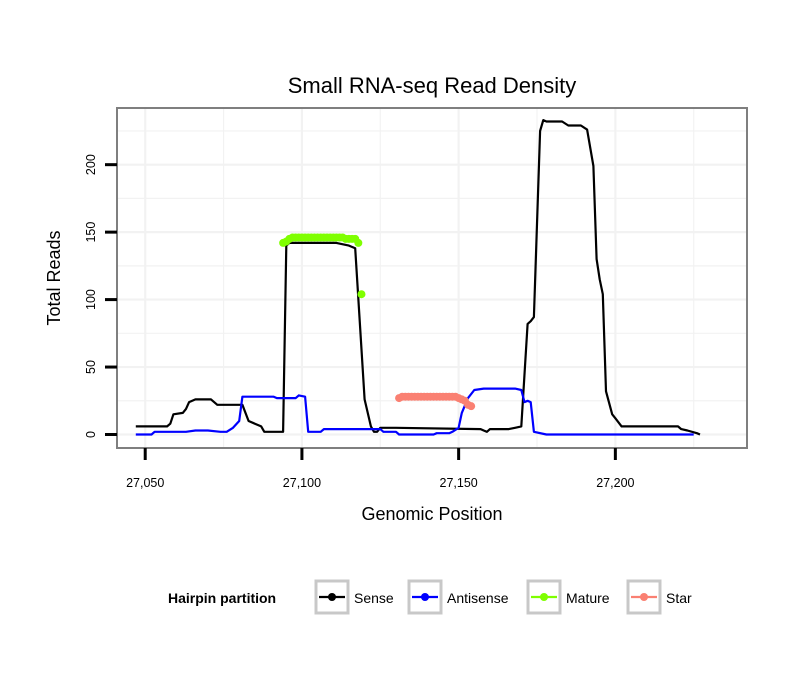  Describe the element at coordinates (435, 401) in the screenshot. I see `series-star` at that location.